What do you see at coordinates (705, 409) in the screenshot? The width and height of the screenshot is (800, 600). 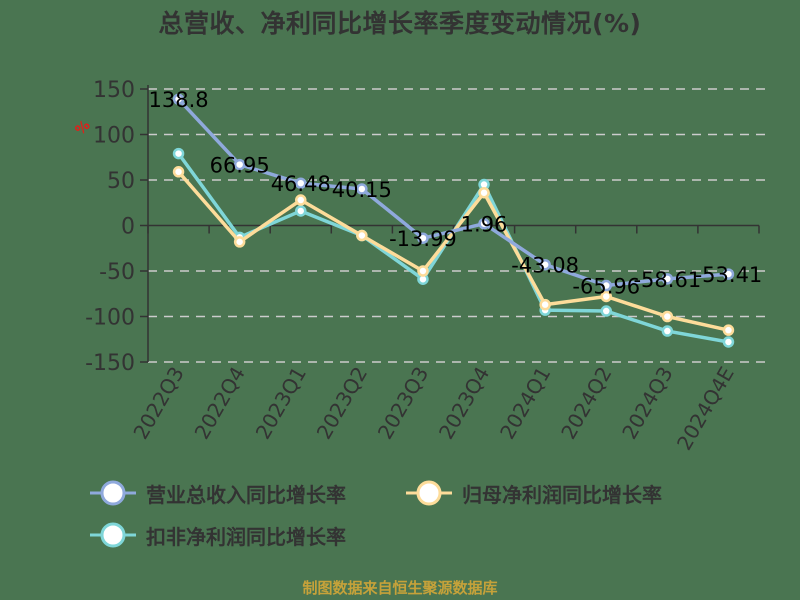 I see `x-tick-label: 2024Q4E` at bounding box center [705, 409].